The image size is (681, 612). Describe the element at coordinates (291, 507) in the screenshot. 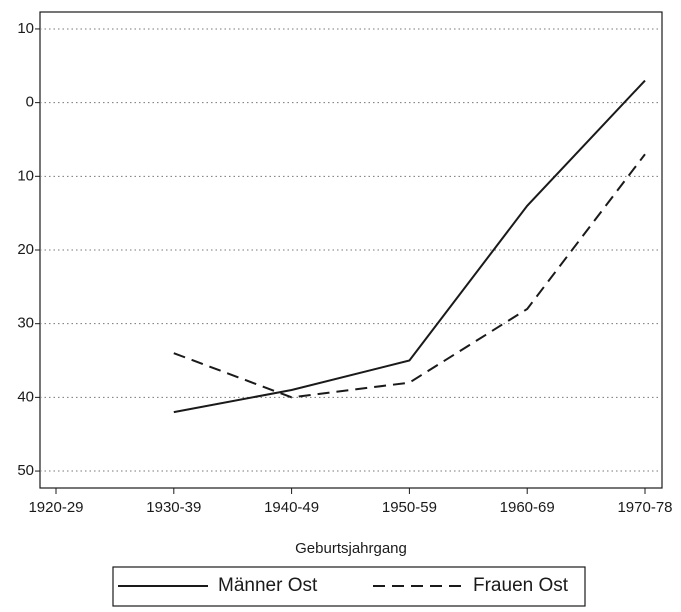

I see `x-tick-label: 1940-49` at that location.